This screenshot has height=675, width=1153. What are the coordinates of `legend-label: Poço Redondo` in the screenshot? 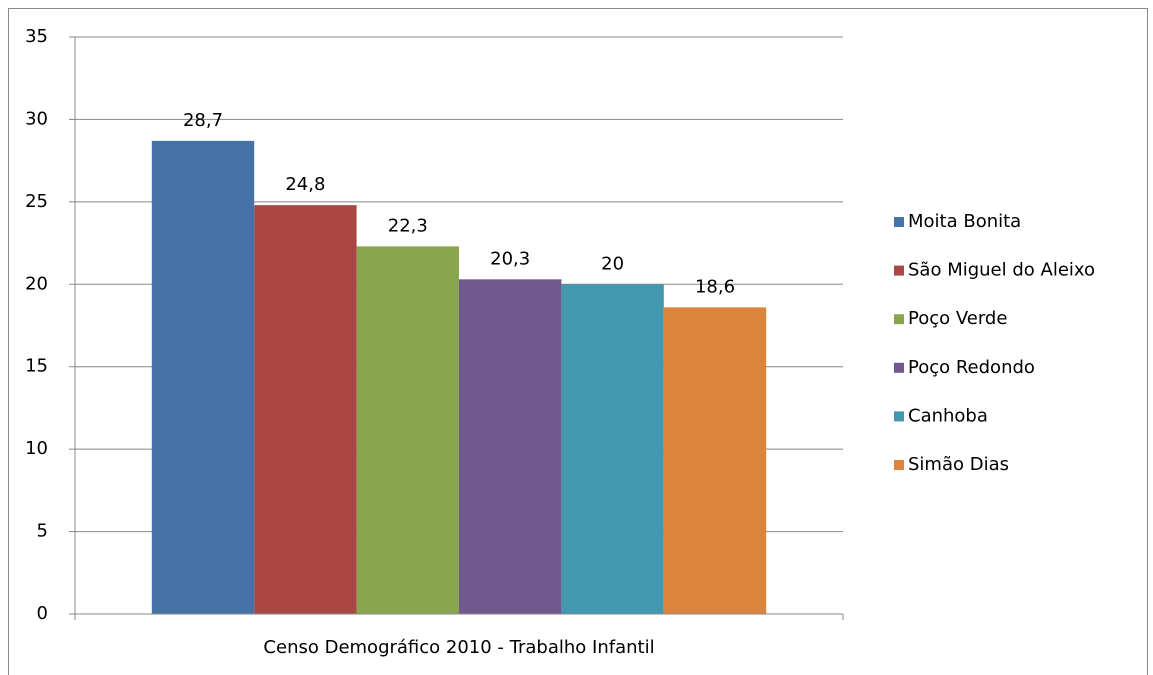 It's located at (971, 367).